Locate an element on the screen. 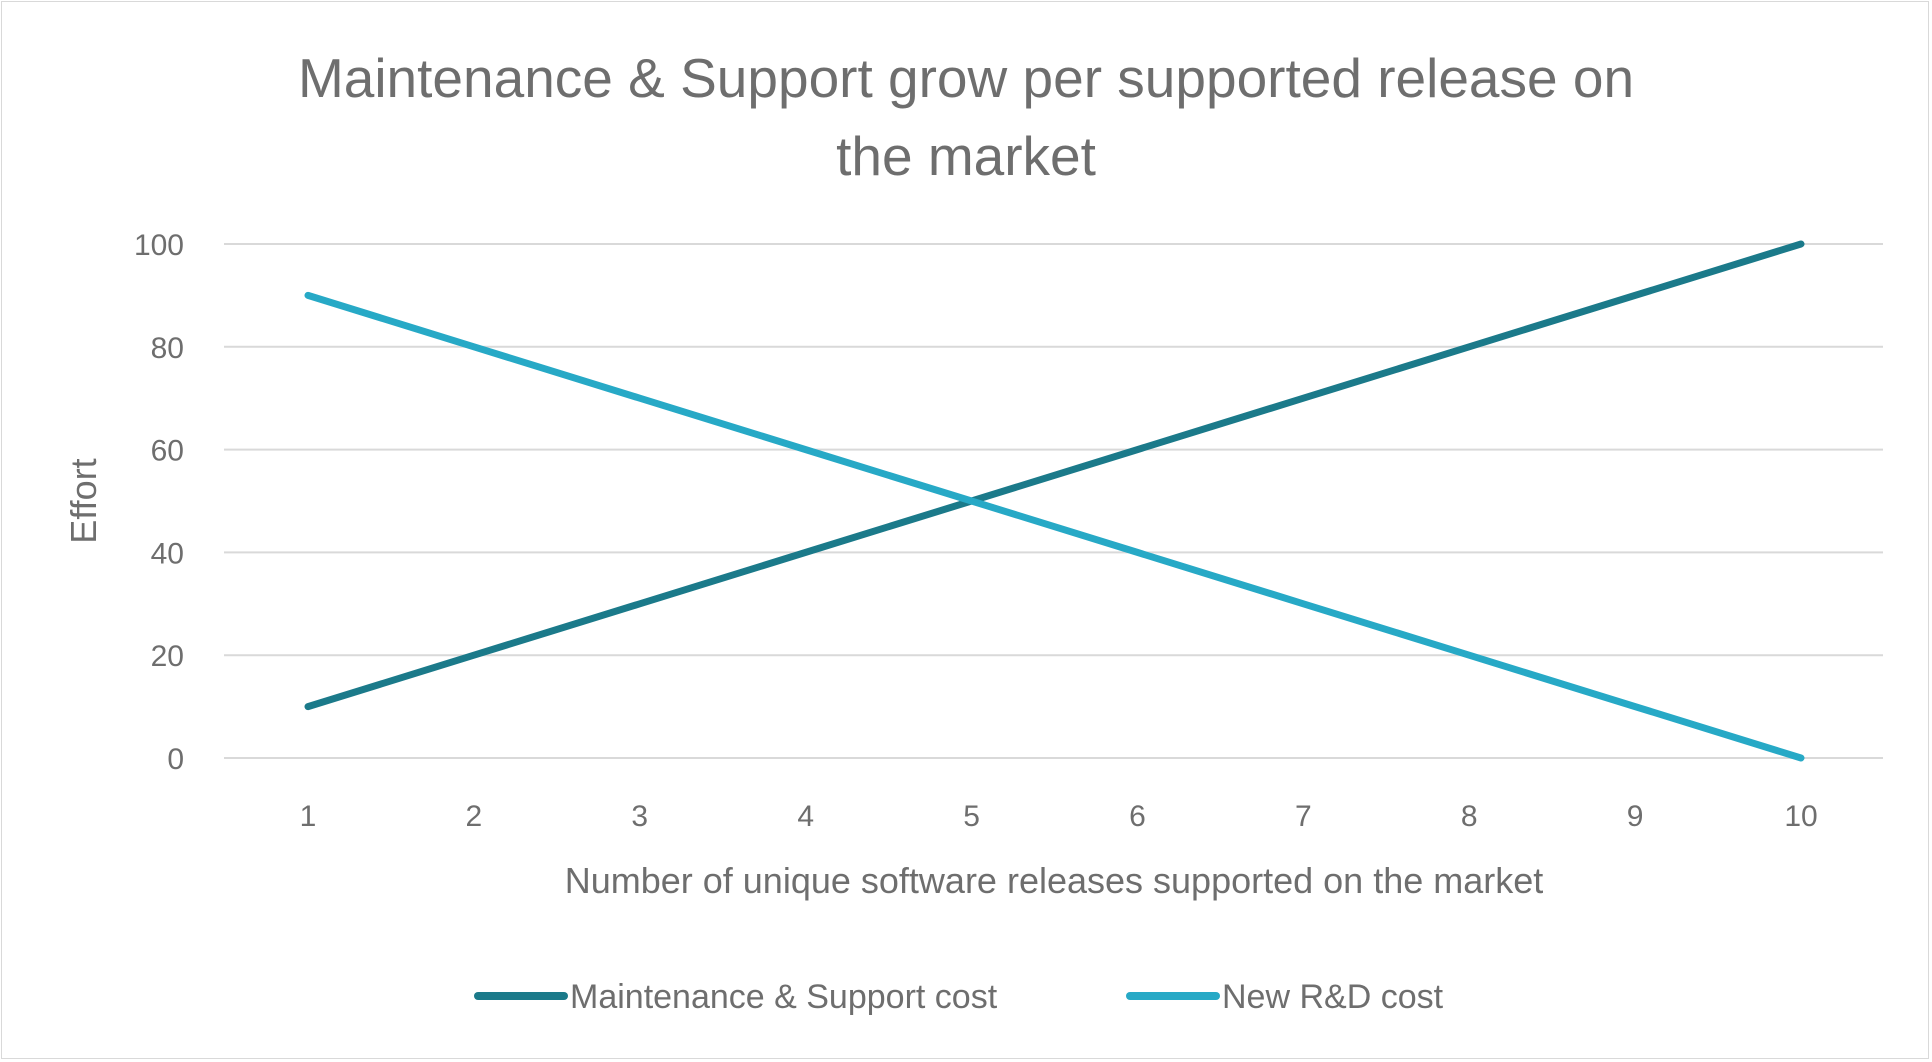 The height and width of the screenshot is (1062, 1932). x-tick-label: 7 is located at coordinates (1303, 816).